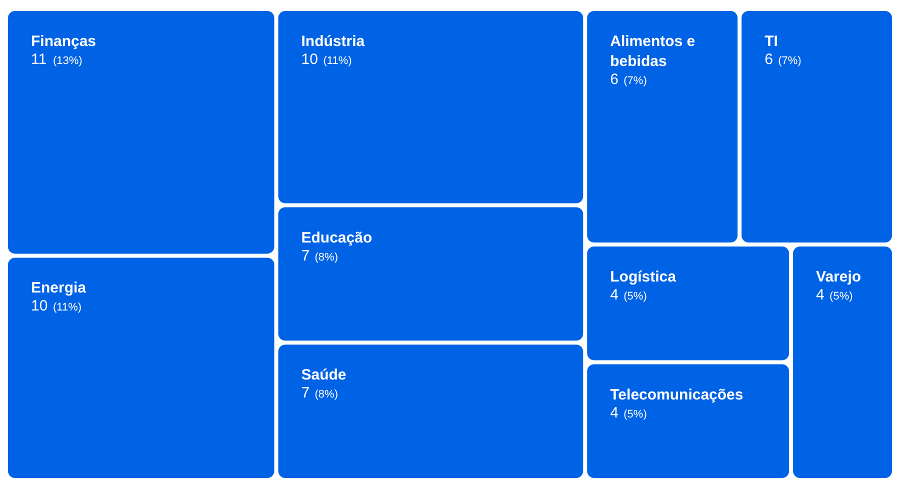  I want to click on category-label: Saúde, so click(323, 375).